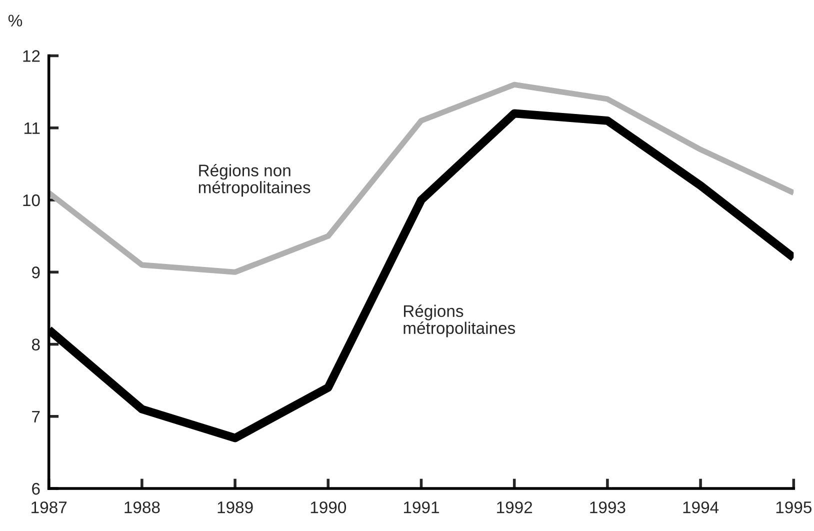 The image size is (814, 531). Describe the element at coordinates (36, 488) in the screenshot. I see `y-tick-label: 6` at that location.